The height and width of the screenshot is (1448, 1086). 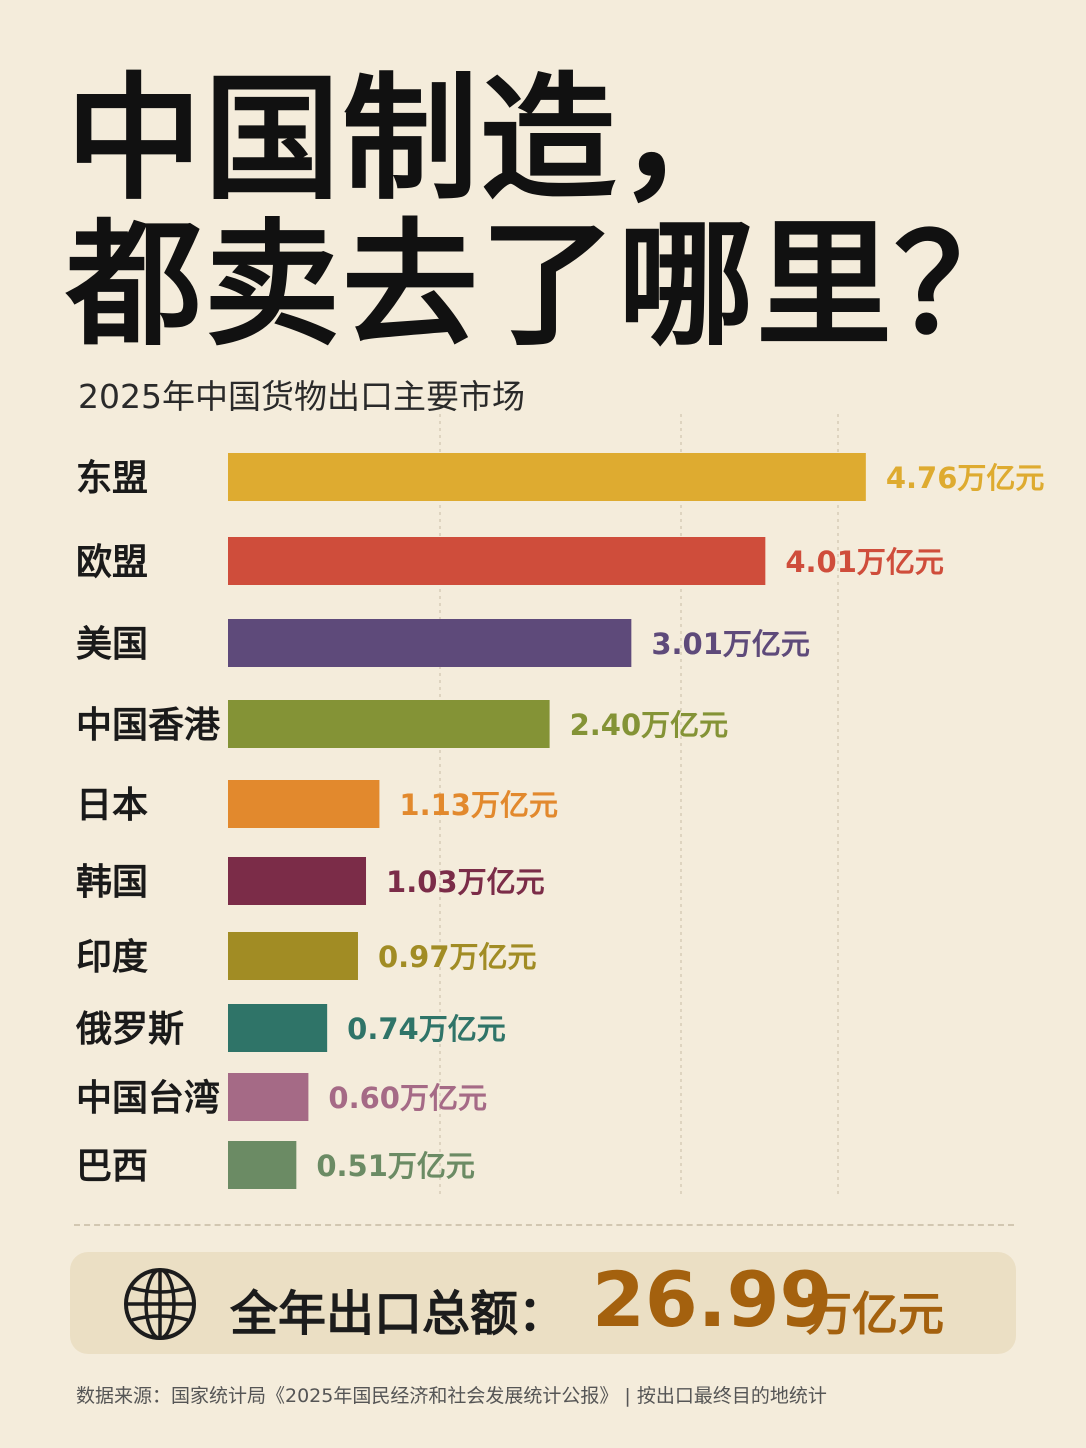 What do you see at coordinates (160, 1304) in the screenshot?
I see `globe-icon` at bounding box center [160, 1304].